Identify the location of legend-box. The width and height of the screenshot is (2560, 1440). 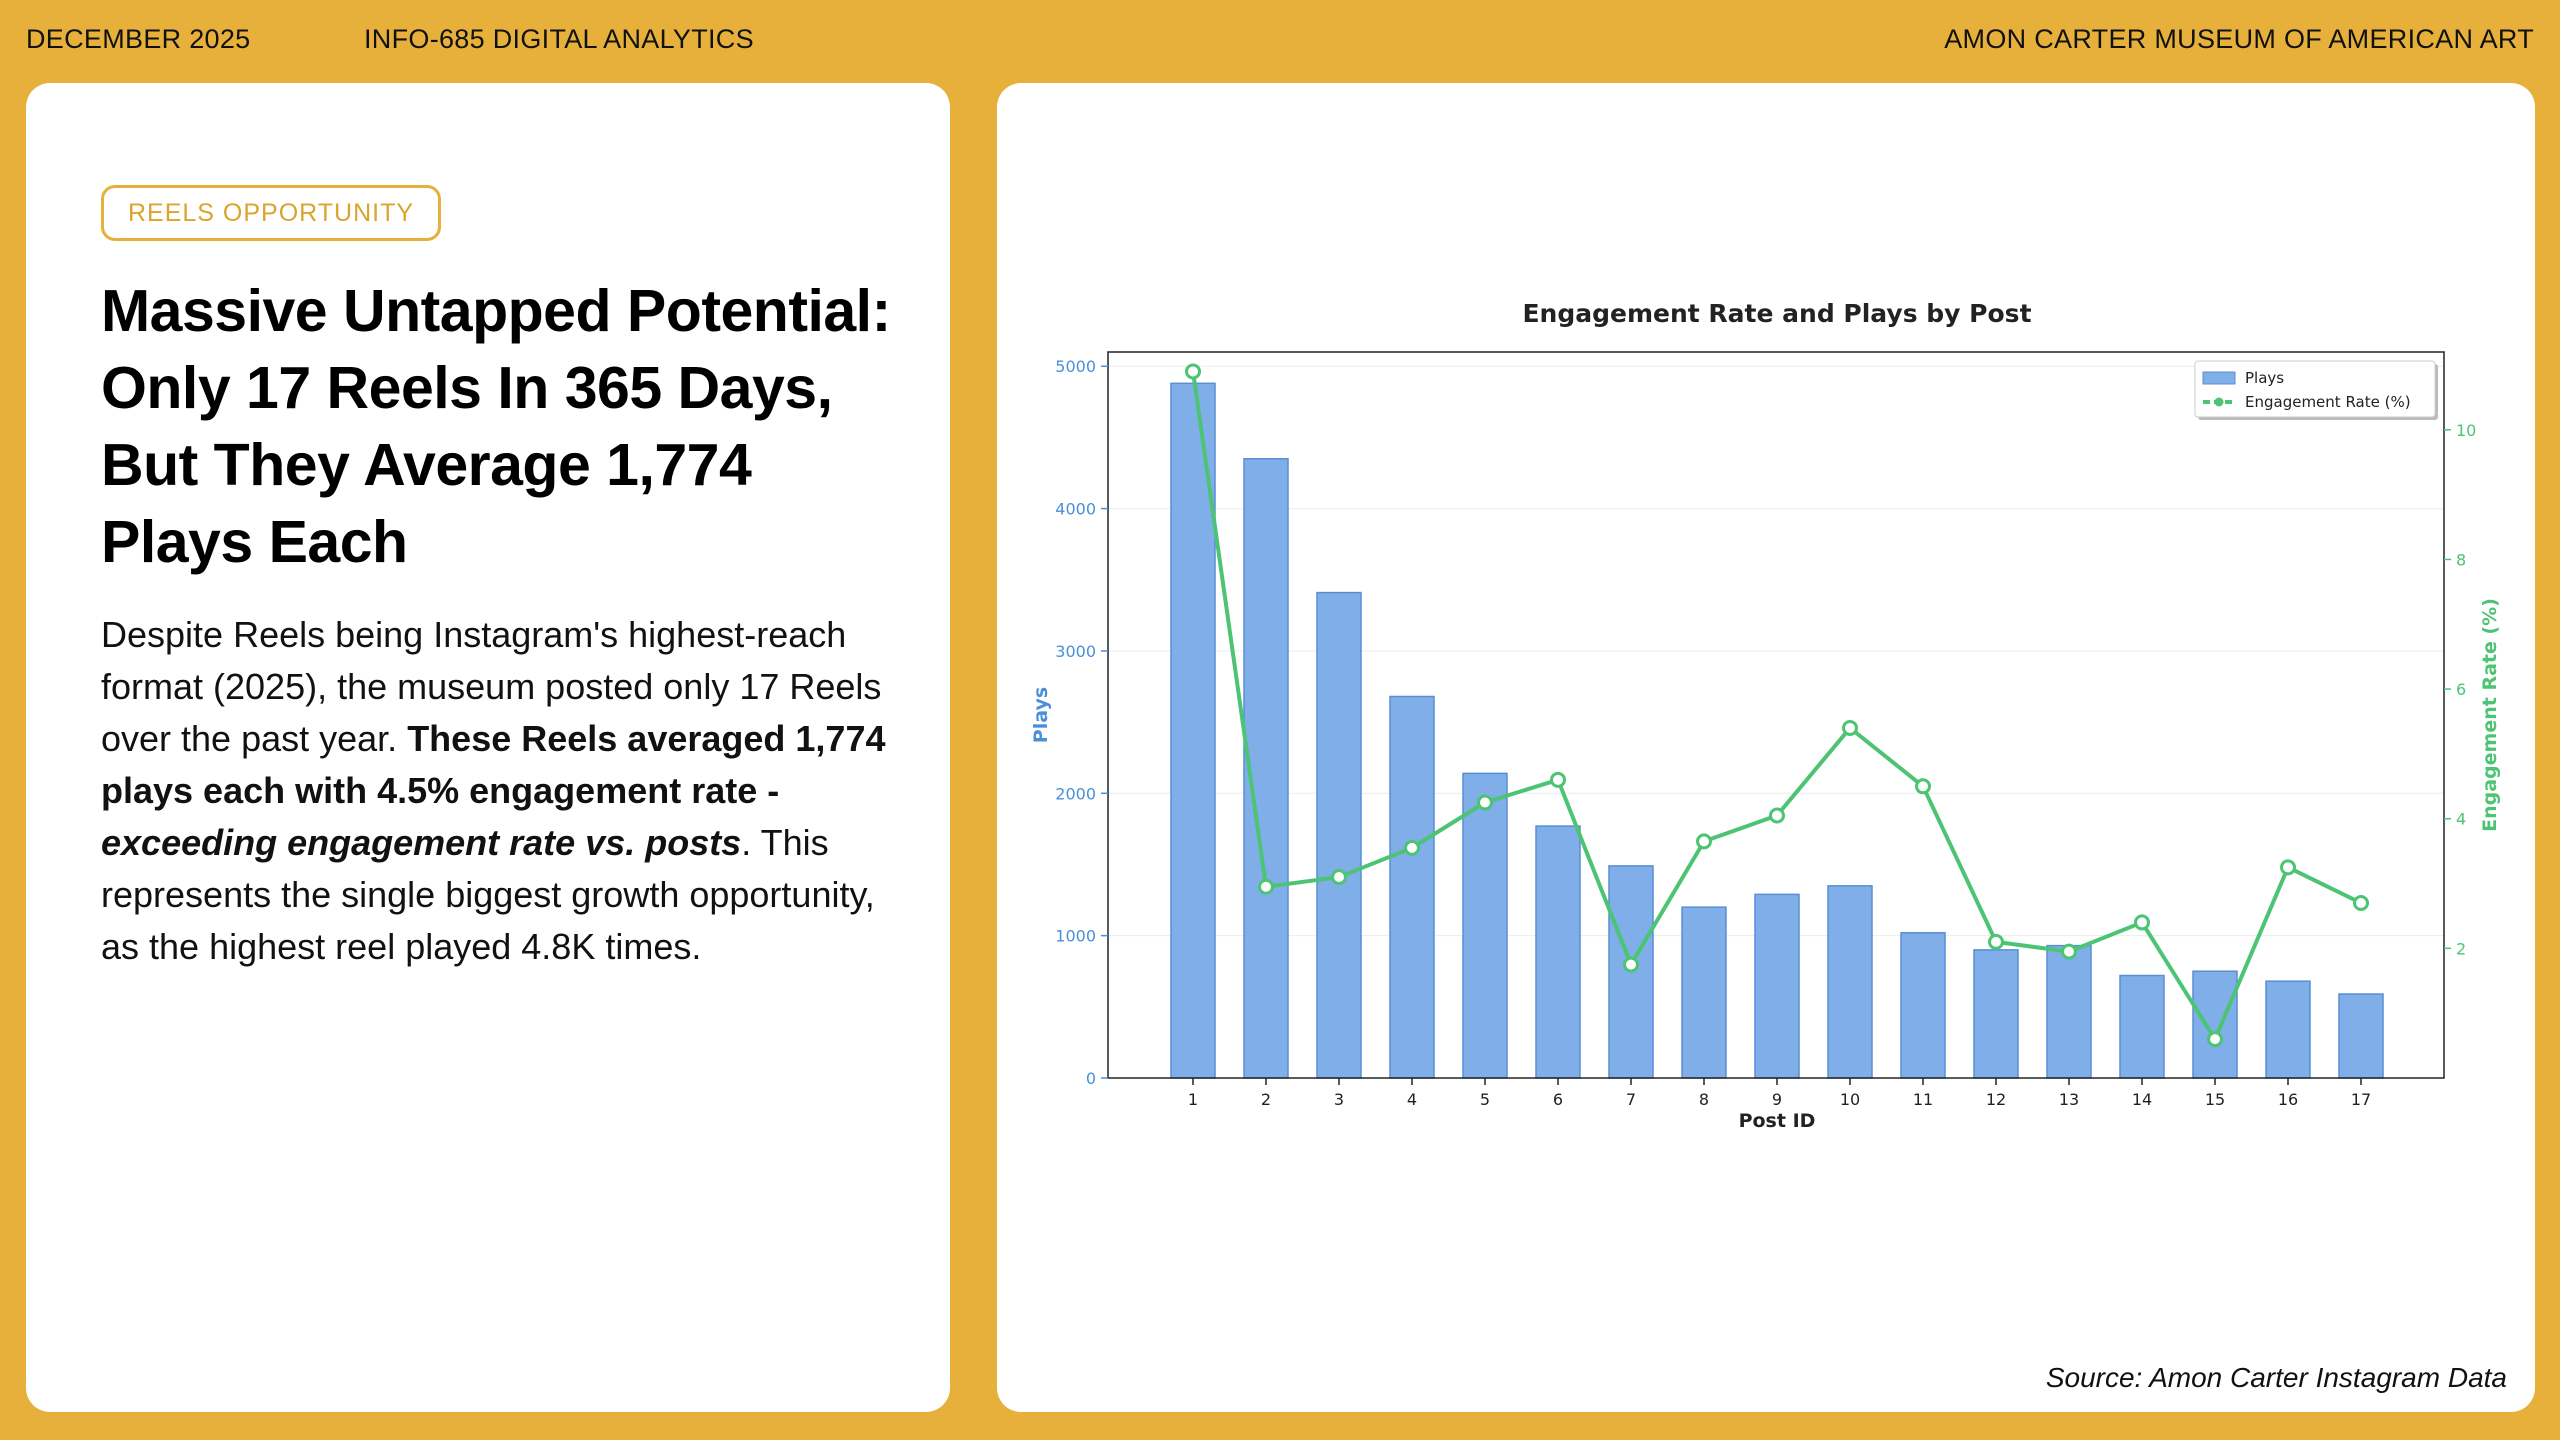
(2315, 389).